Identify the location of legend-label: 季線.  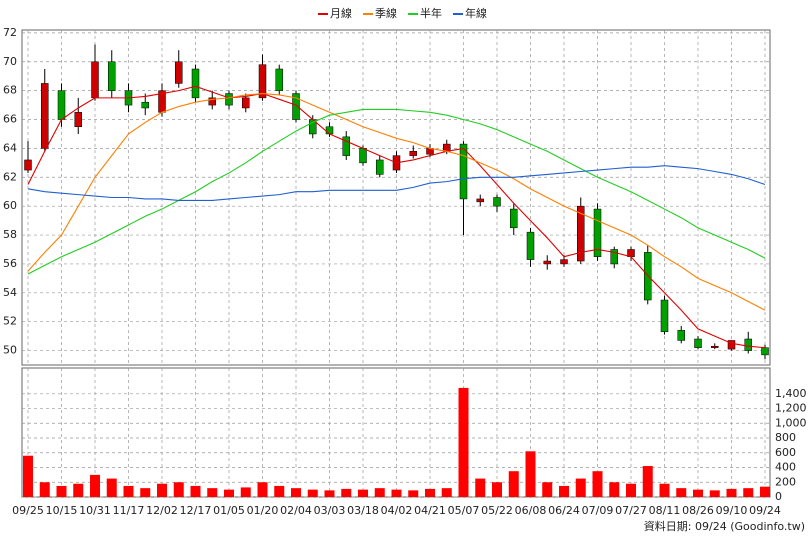
(386, 13).